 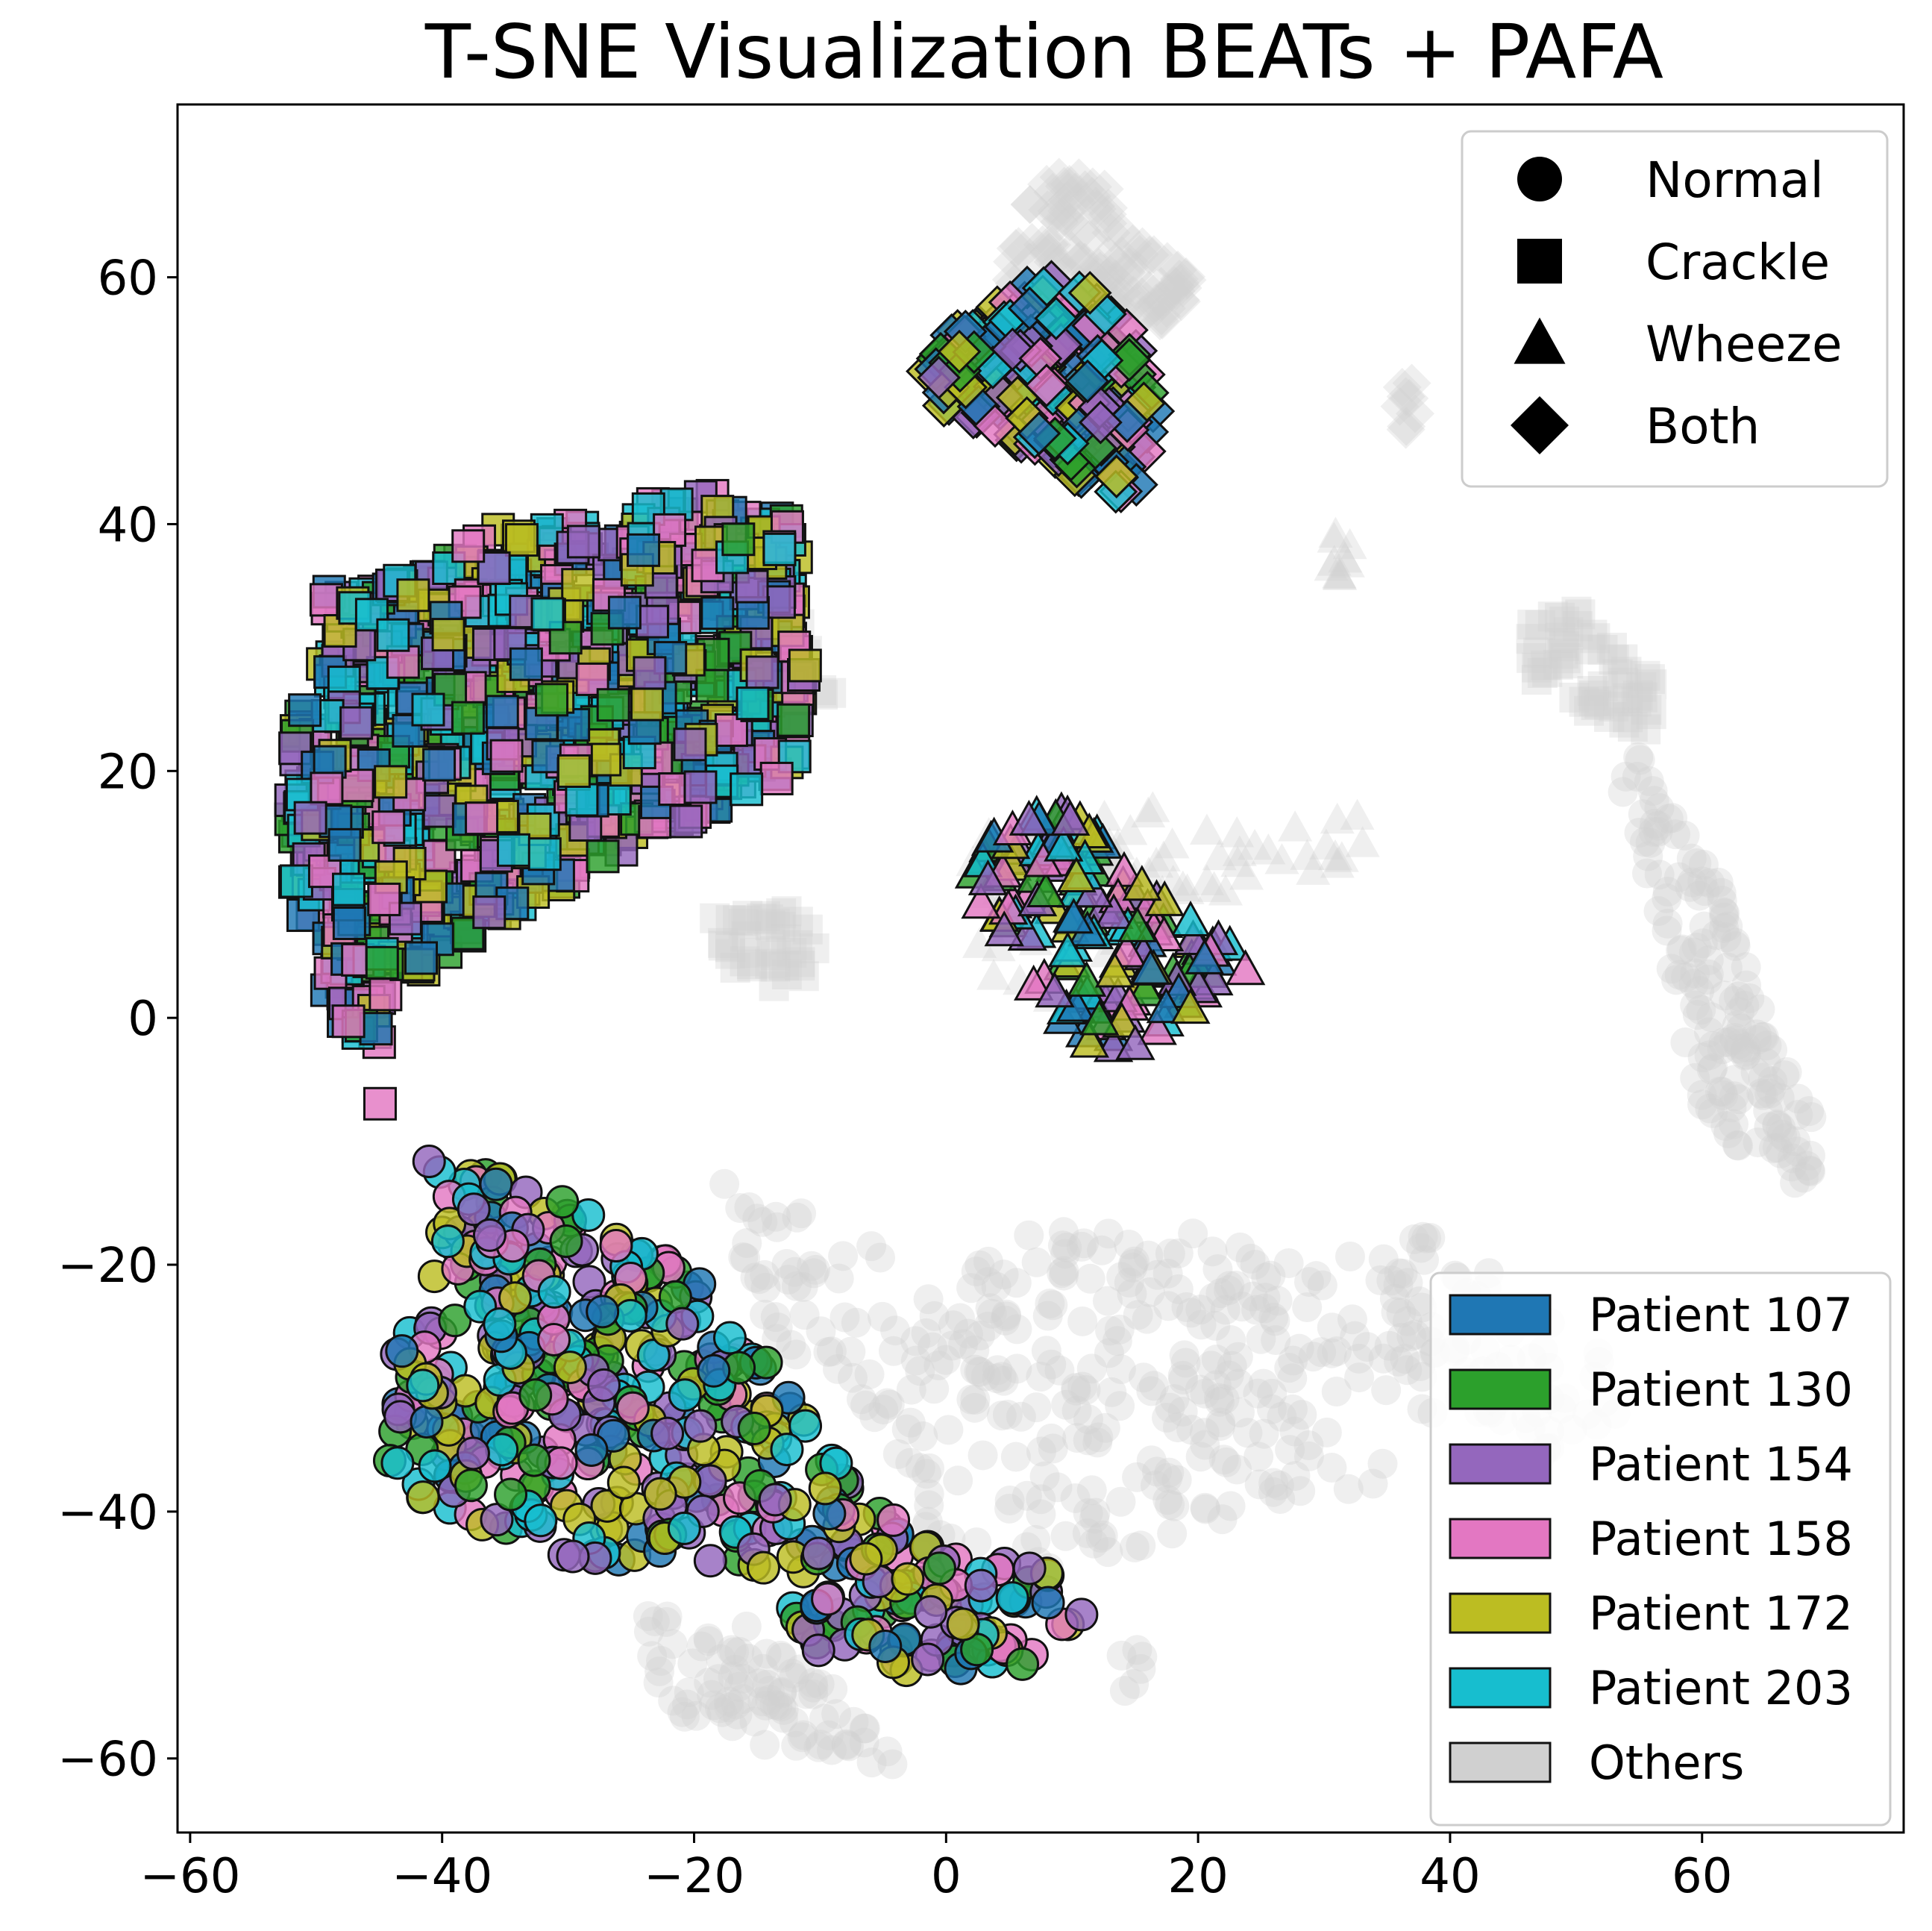 What do you see at coordinates (1500, 1464) in the screenshot?
I see `legend-swatch` at bounding box center [1500, 1464].